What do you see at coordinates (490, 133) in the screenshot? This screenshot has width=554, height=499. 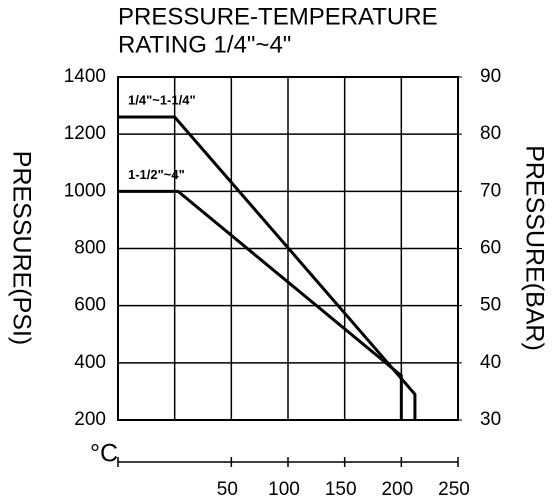 I see `y2-tick-label: 80` at bounding box center [490, 133].